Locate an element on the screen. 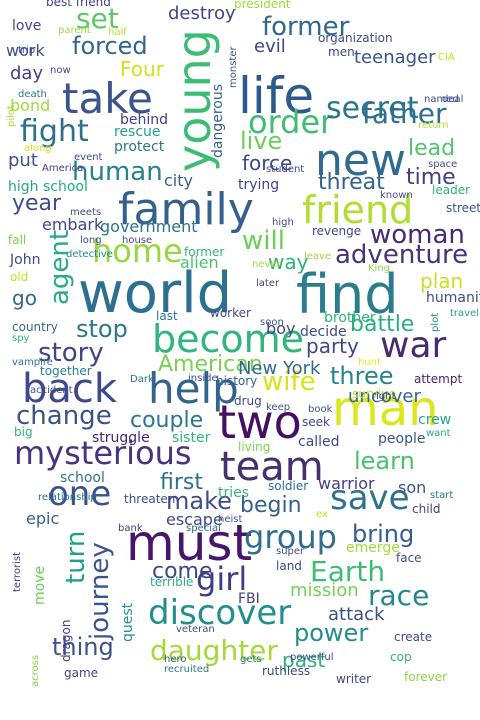 The height and width of the screenshot is (720, 480). word-lead: lead is located at coordinates (431, 148).